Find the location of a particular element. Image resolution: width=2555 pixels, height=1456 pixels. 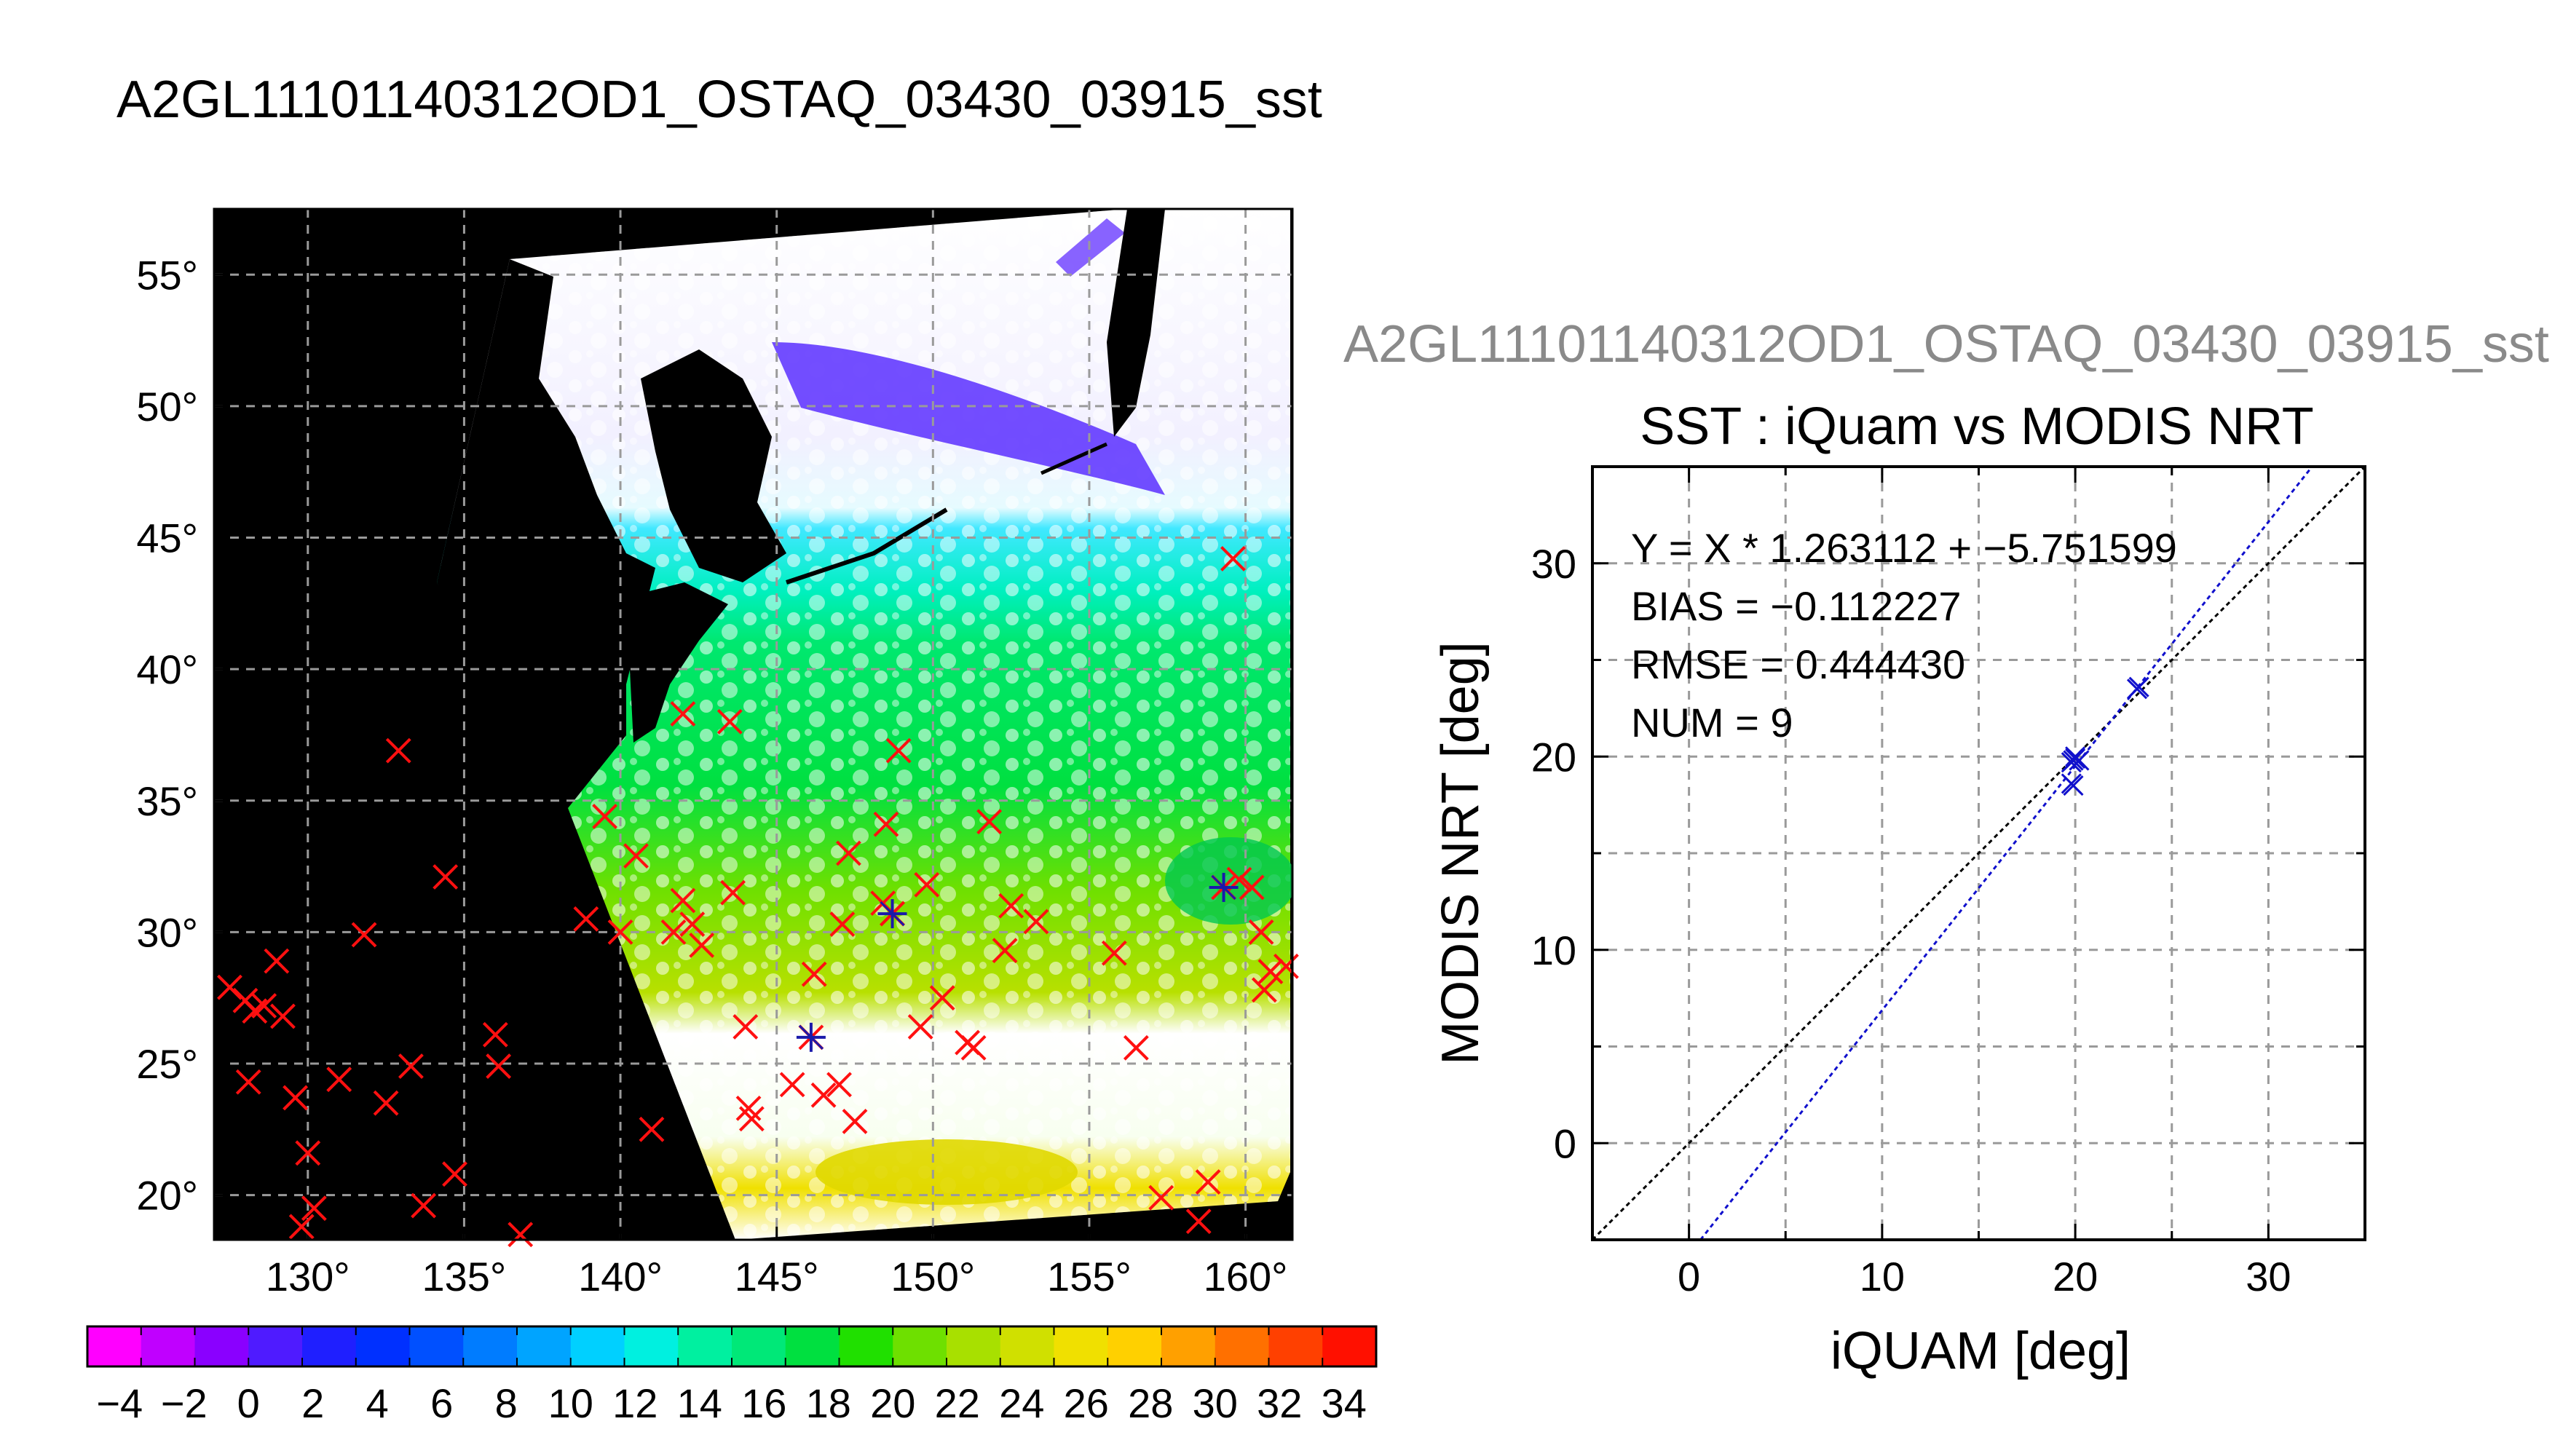

colorbar-frame is located at coordinates (732, 1346).